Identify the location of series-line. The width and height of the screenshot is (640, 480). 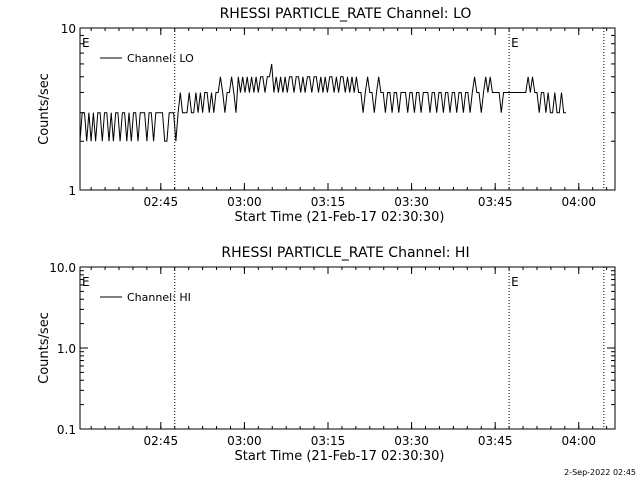
(322, 102).